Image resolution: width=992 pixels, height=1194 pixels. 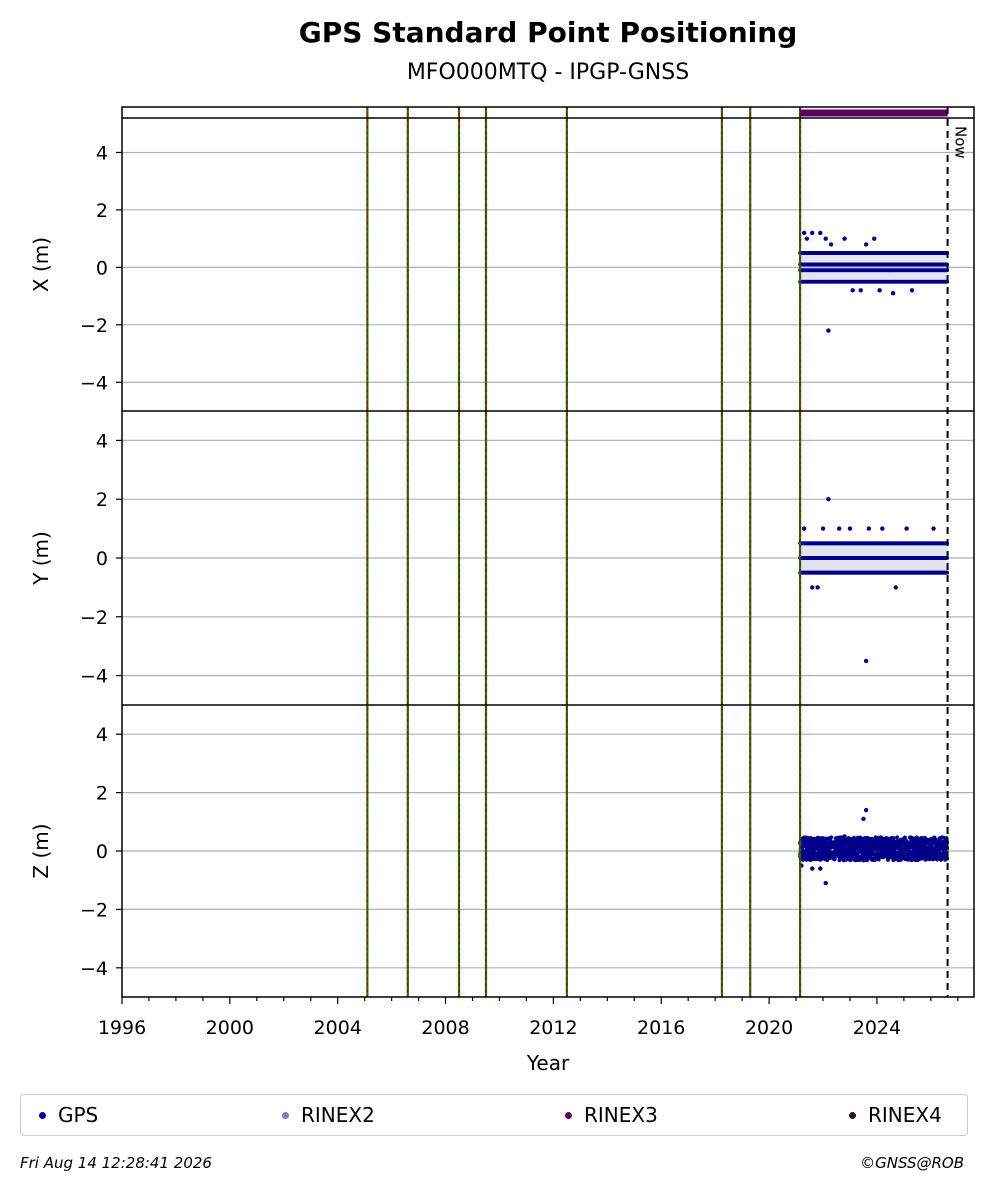 What do you see at coordinates (961, 142) in the screenshot?
I see `now-label: Now` at bounding box center [961, 142].